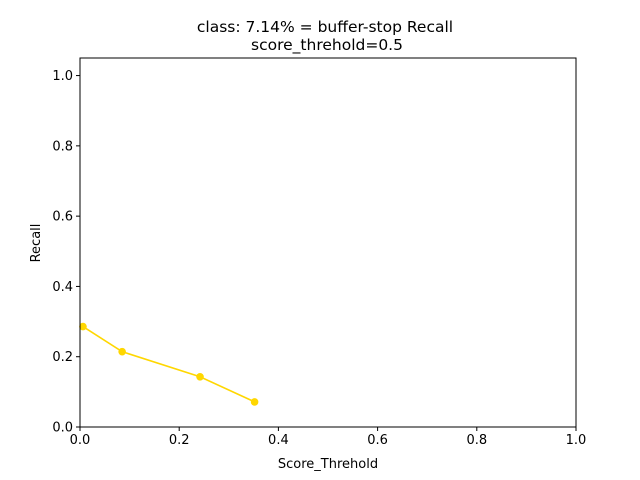 Image resolution: width=640 pixels, height=480 pixels. What do you see at coordinates (36, 243) in the screenshot?
I see `y-axis-label: Recall` at bounding box center [36, 243].